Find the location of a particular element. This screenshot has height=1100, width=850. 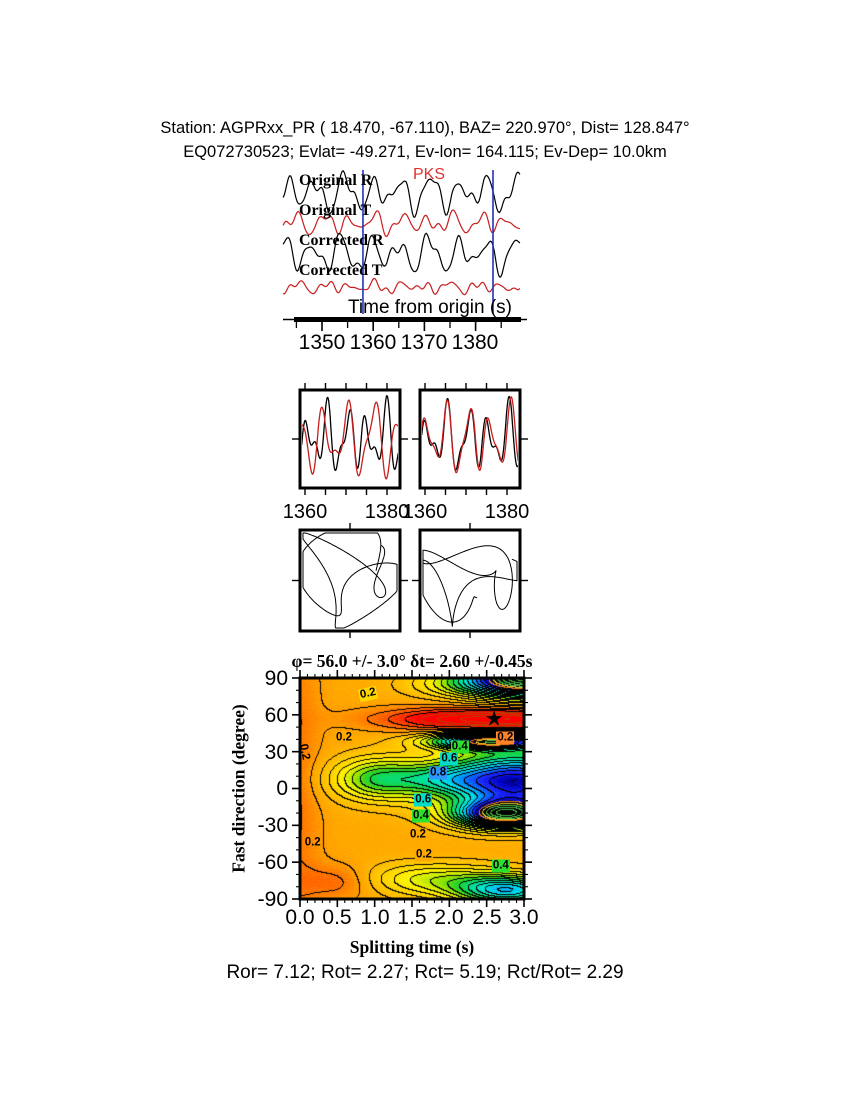

xtick-1.5: 1.5 is located at coordinates (412, 917).